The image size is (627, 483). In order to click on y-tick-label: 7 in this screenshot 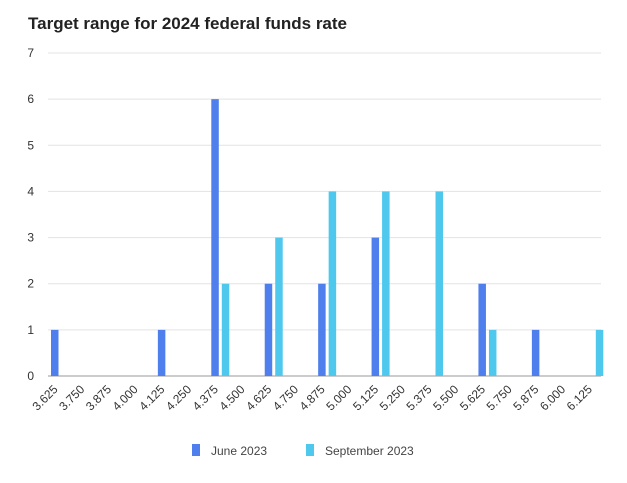, I will do `click(30, 53)`.